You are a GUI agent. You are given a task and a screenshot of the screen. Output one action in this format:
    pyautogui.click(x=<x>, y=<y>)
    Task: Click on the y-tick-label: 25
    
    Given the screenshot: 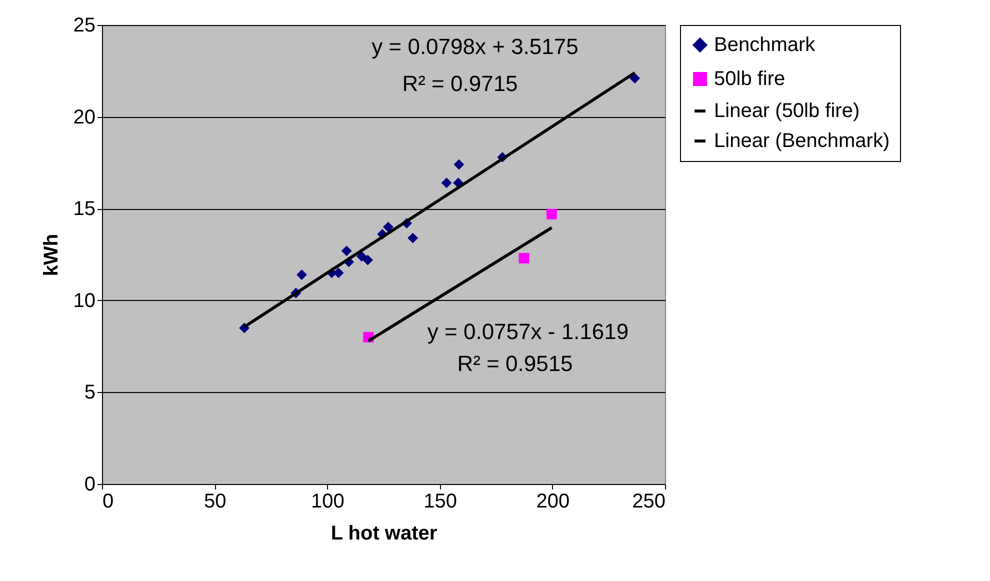 What is the action you would take?
    pyautogui.click(x=84, y=25)
    